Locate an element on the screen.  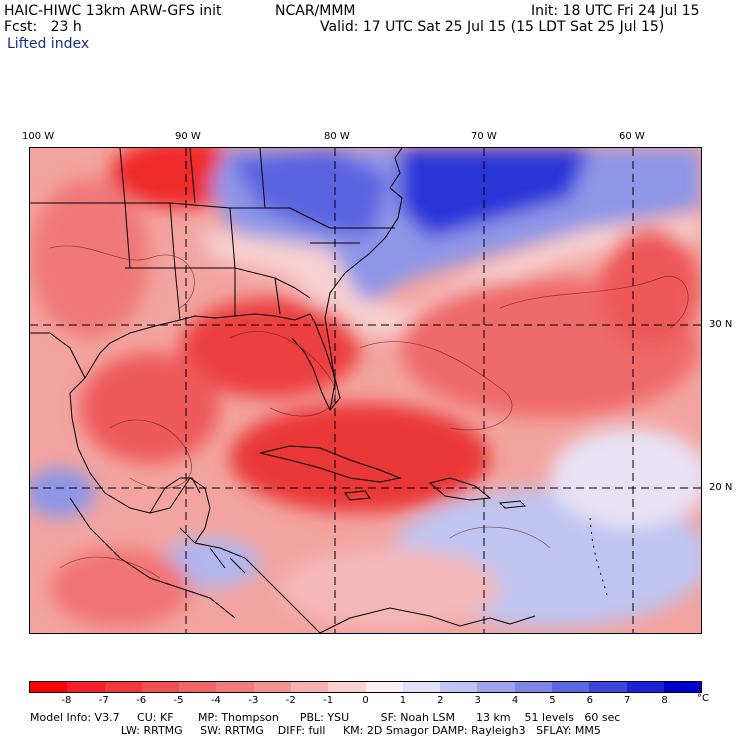
colorbar-tick-label: 5 is located at coordinates (552, 700).